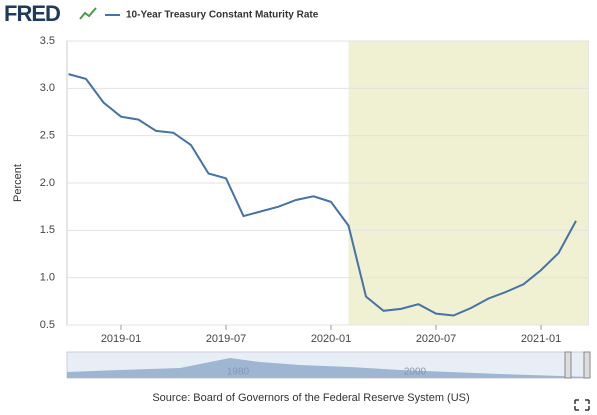 Image resolution: width=597 pixels, height=415 pixels. Describe the element at coordinates (47, 325) in the screenshot. I see `y-tick-label: 0.5` at that location.